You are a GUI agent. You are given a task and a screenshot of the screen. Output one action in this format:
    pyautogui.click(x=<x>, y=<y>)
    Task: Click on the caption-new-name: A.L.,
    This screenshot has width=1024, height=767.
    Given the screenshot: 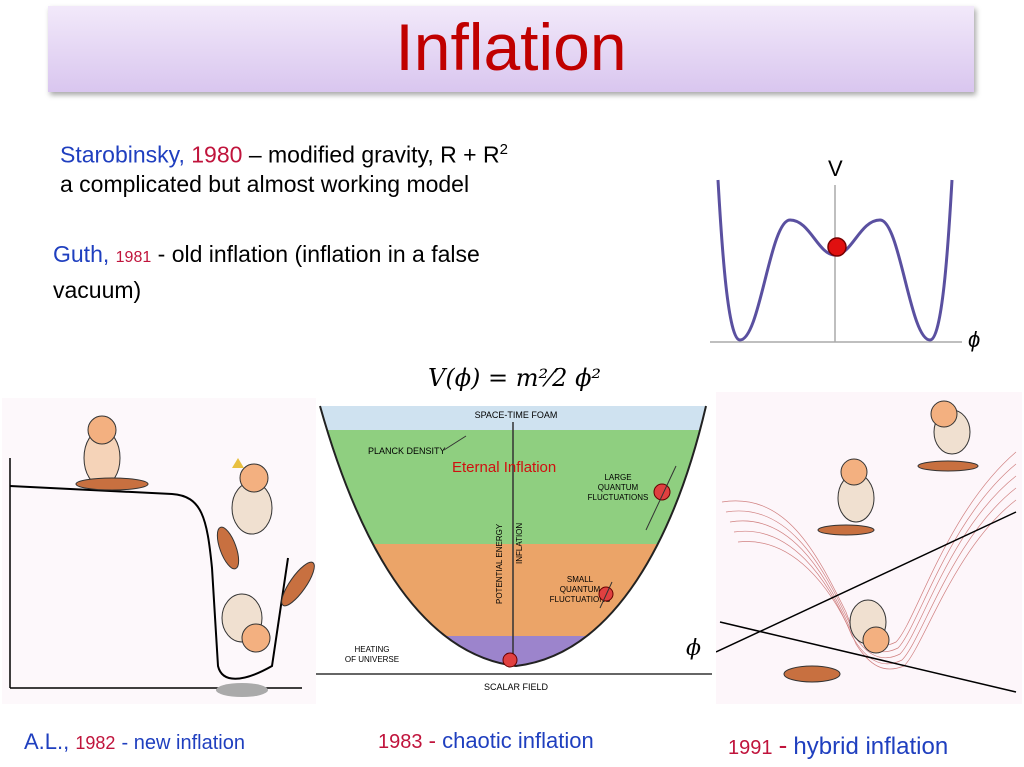 What is the action you would take?
    pyautogui.click(x=47, y=741)
    